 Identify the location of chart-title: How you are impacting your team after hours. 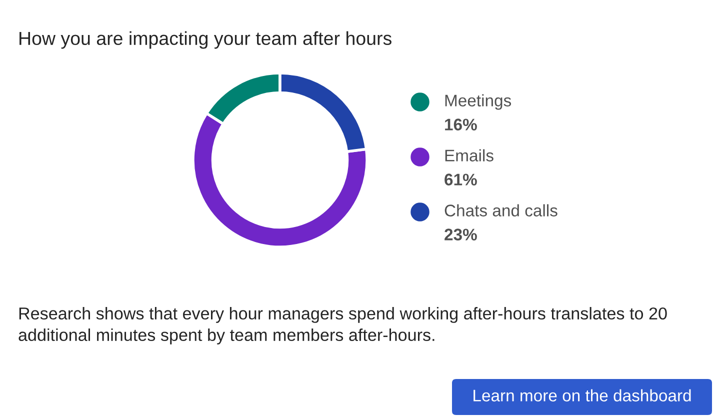
(206, 40).